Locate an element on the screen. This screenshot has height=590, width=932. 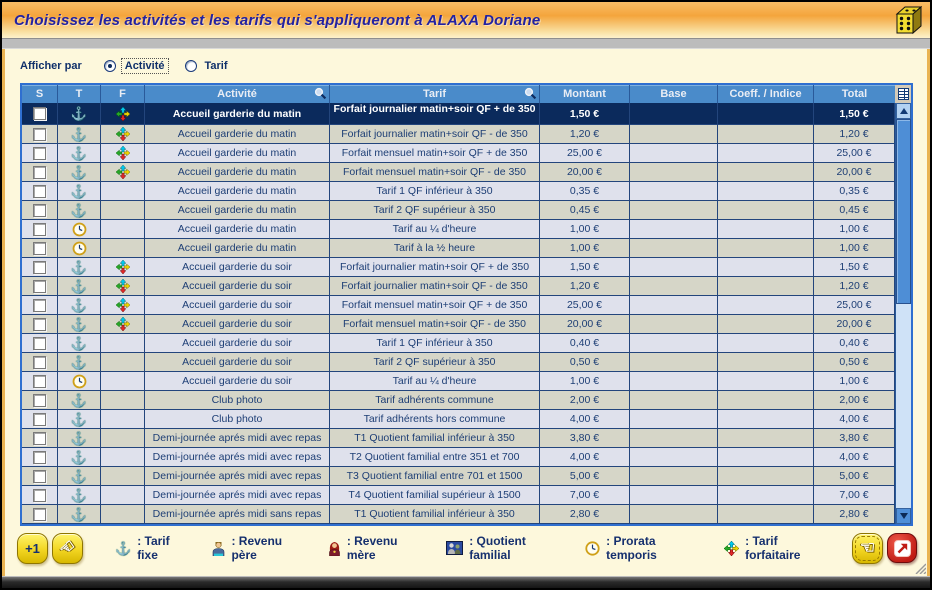
bottom-bar is located at coordinates (466, 582).